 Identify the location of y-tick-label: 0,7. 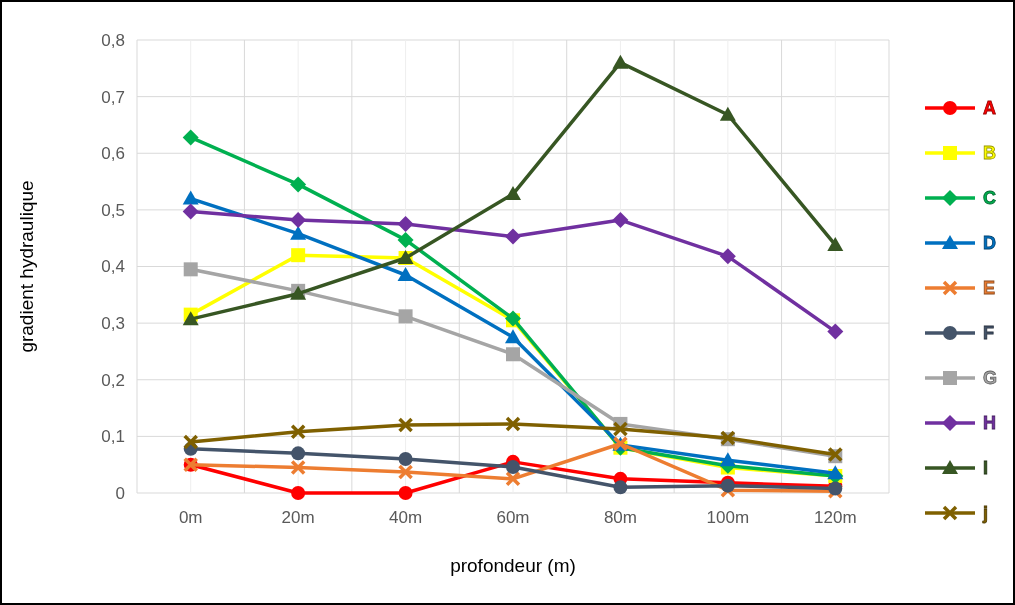
(113, 97).